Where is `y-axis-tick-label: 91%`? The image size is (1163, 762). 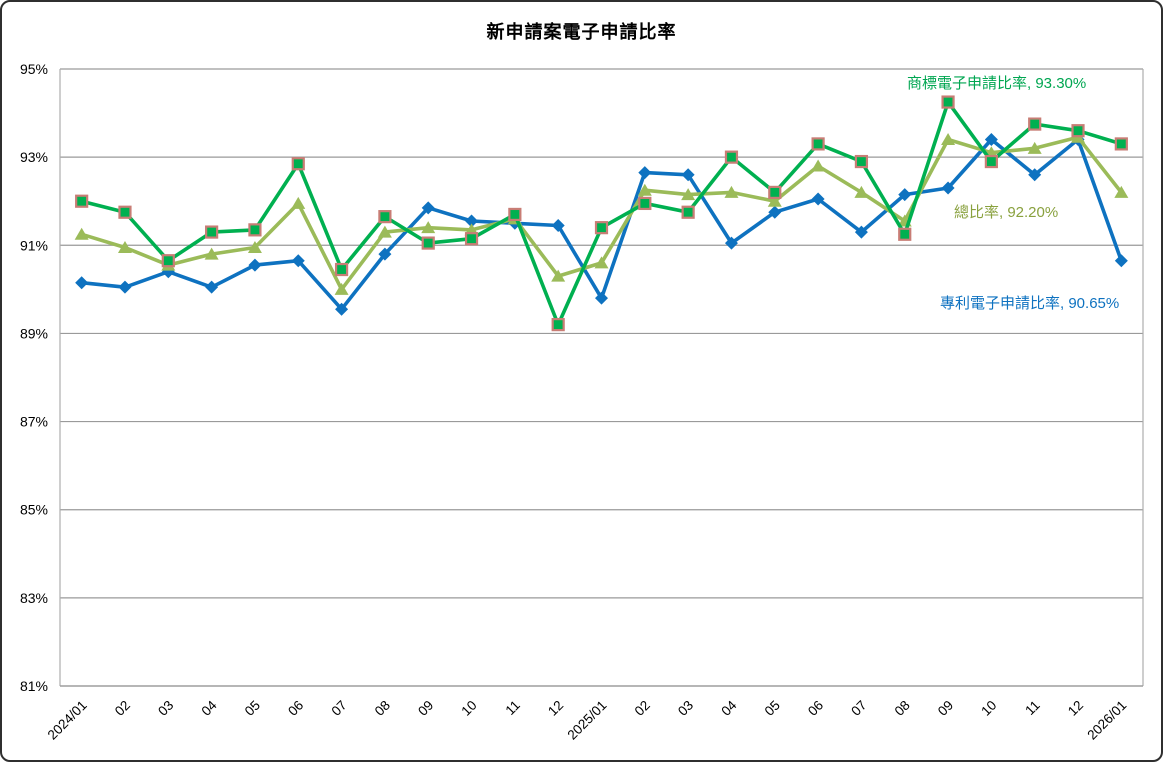 y-axis-tick-label: 91% is located at coordinates (34, 245).